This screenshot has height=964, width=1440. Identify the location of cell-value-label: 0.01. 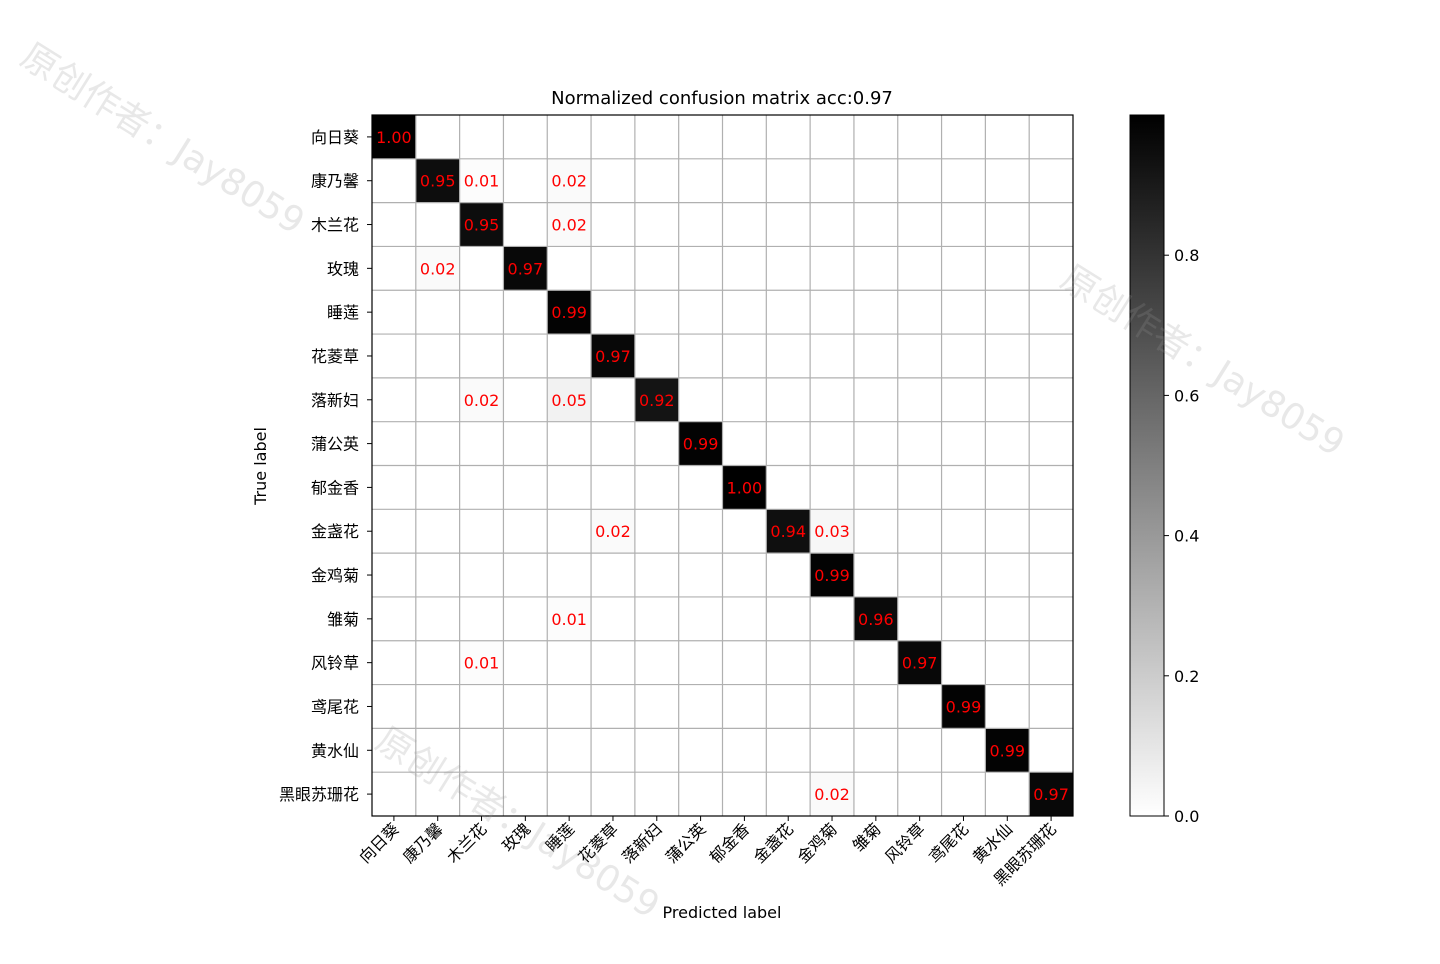
(569, 619).